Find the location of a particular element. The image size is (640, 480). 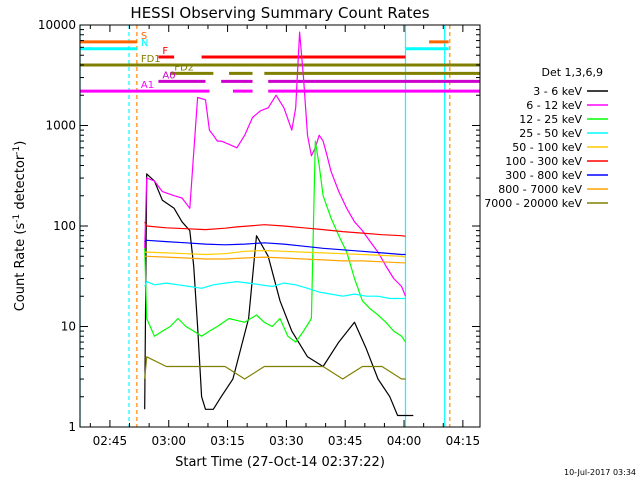

y-tick-label-10000: 10000 is located at coordinates (57, 25).